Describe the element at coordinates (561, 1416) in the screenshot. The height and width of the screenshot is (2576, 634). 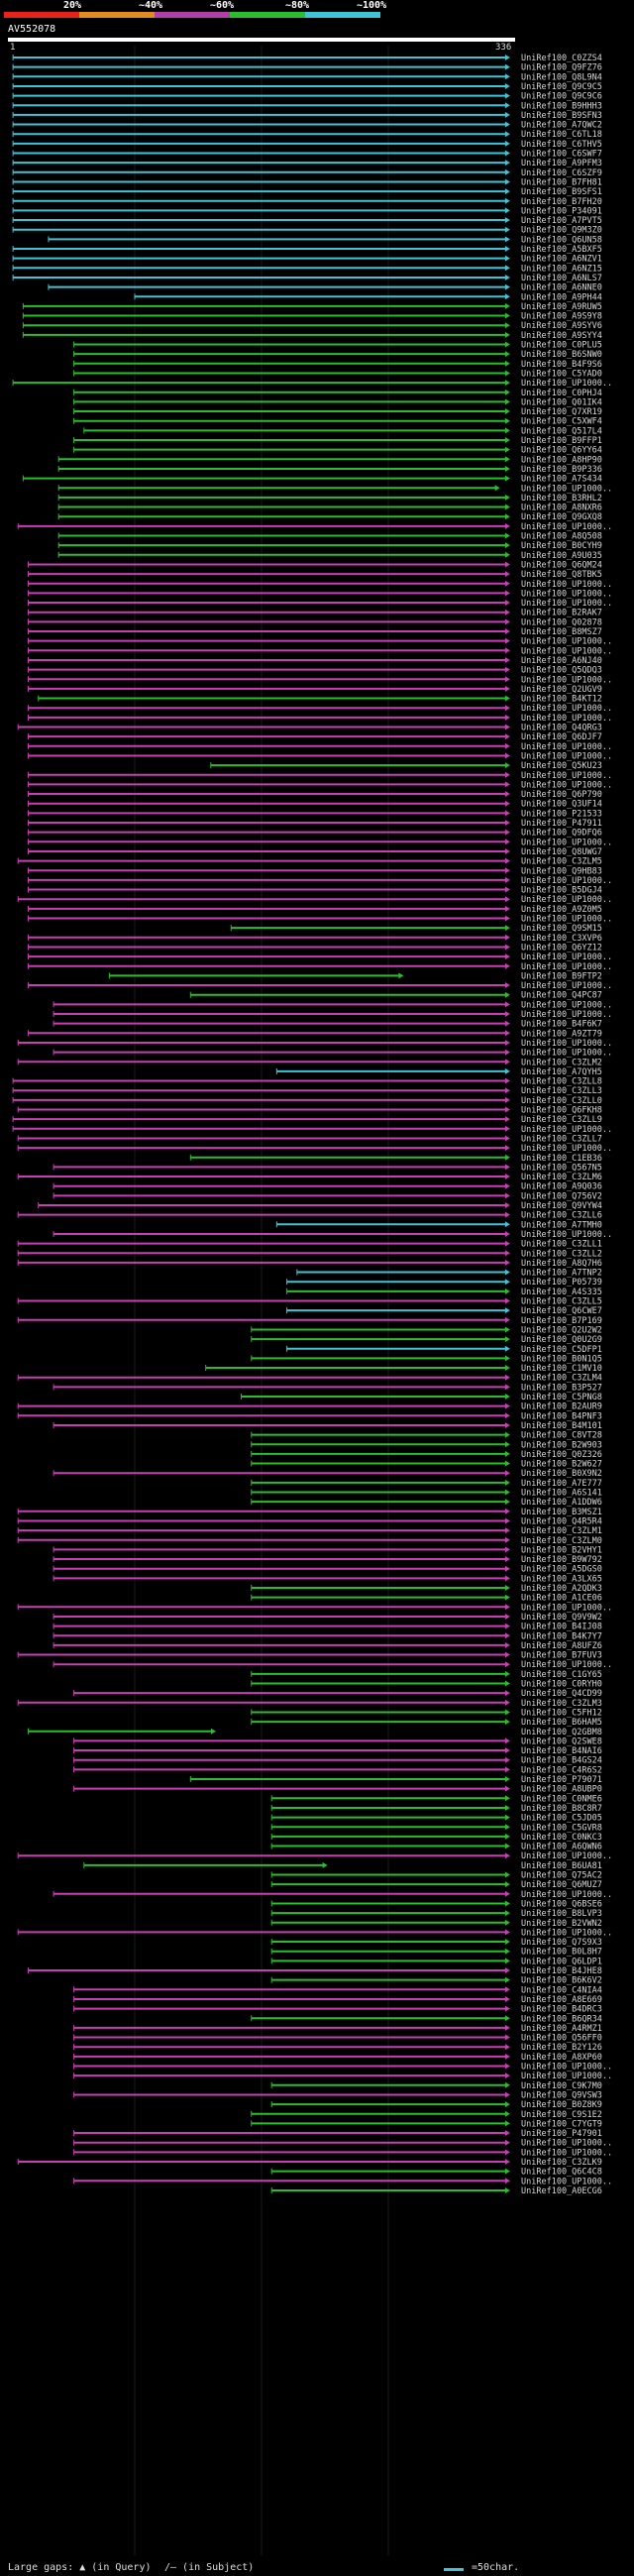
I see `hit-label: UniRef100_B4PNF3` at that location.